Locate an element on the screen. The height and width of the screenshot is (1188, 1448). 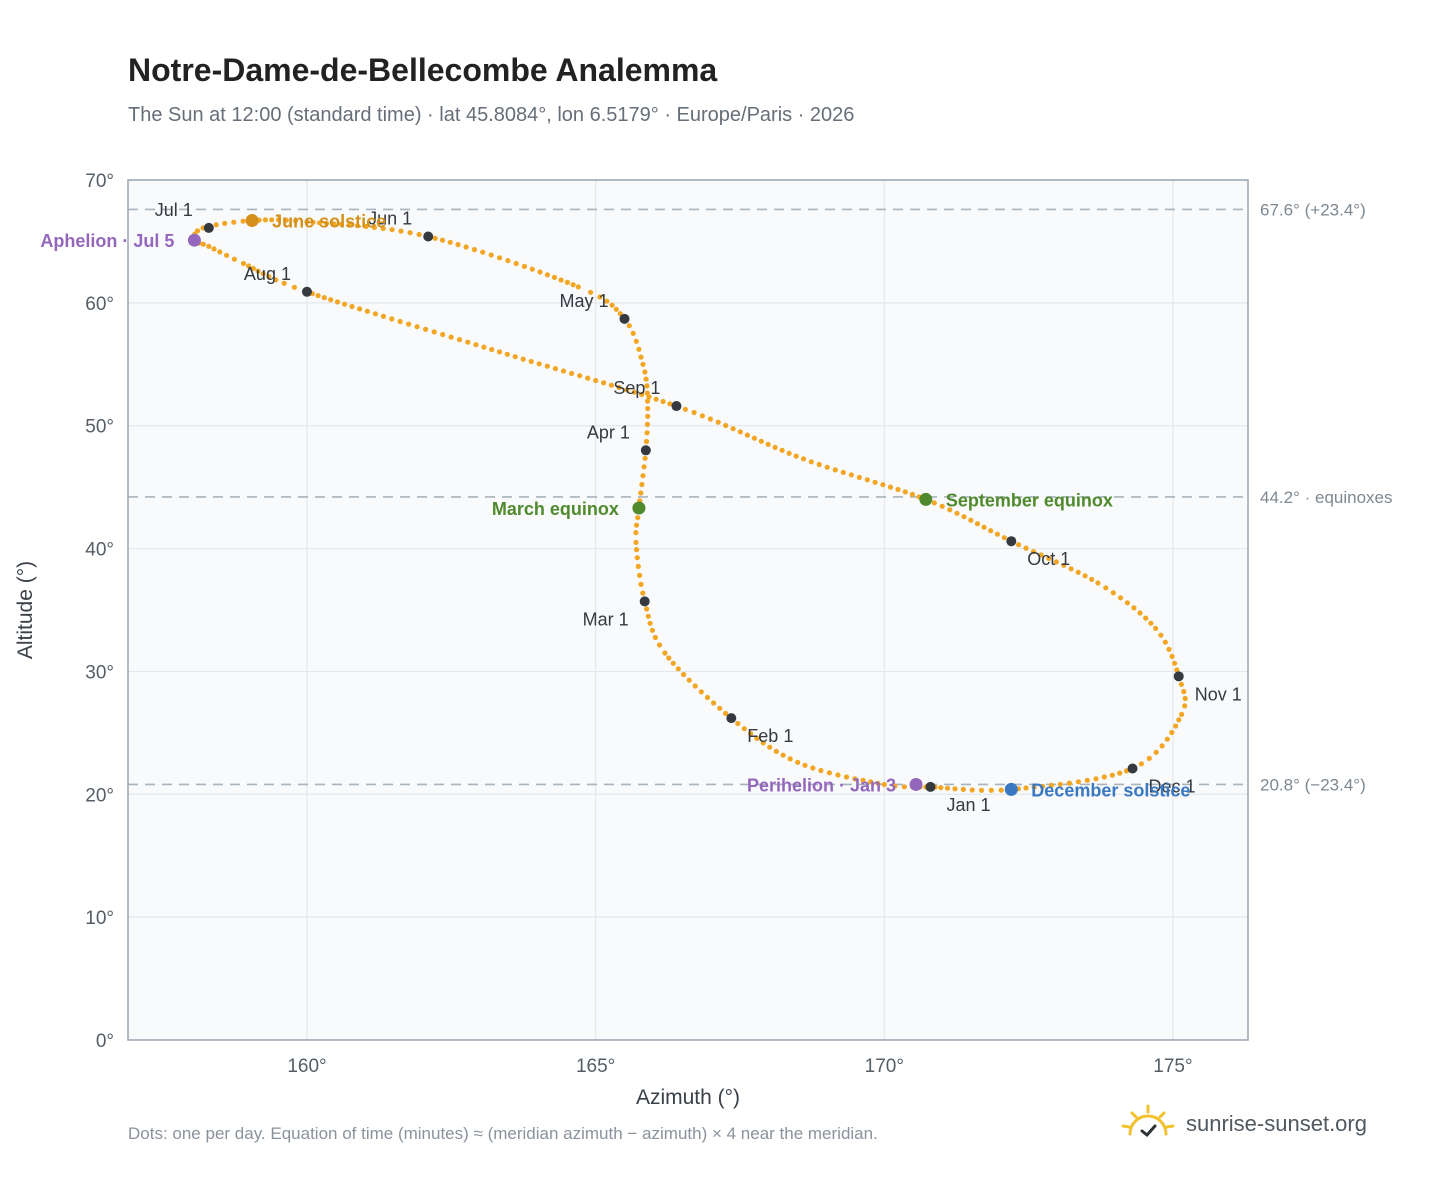
y-tick-label: 30° is located at coordinates (99, 672).